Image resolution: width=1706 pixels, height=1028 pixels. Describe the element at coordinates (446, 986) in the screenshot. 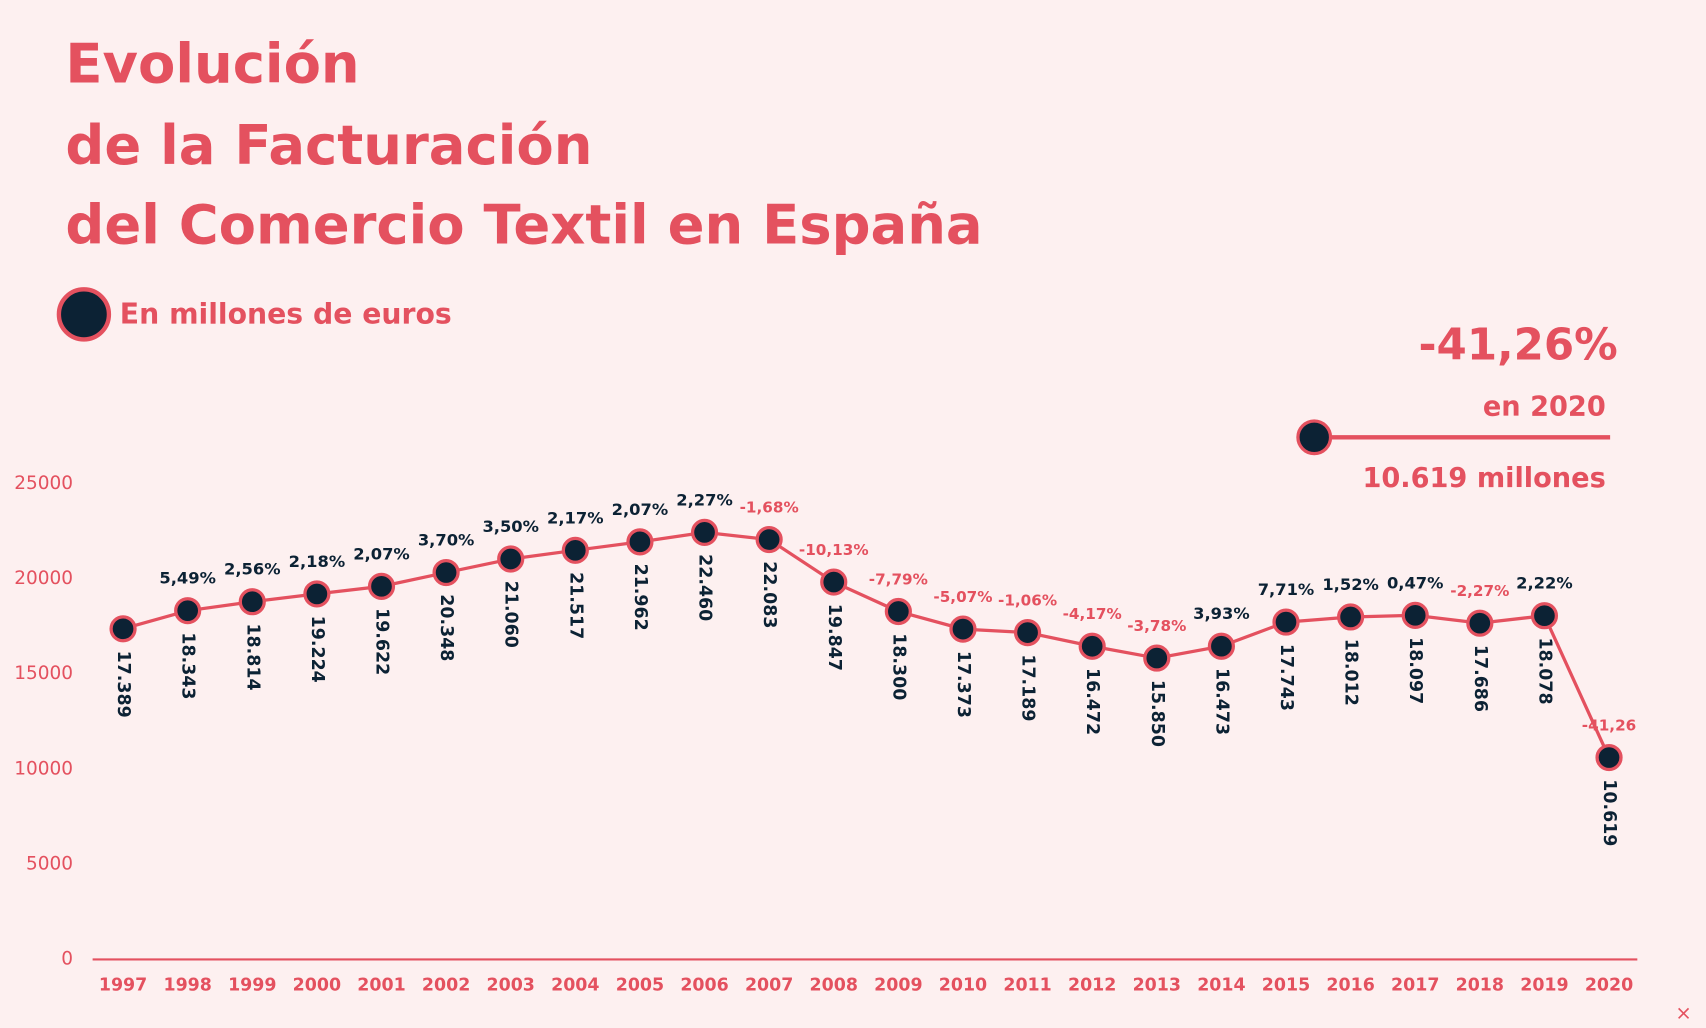

I see `x-tick-label: 2002` at that location.